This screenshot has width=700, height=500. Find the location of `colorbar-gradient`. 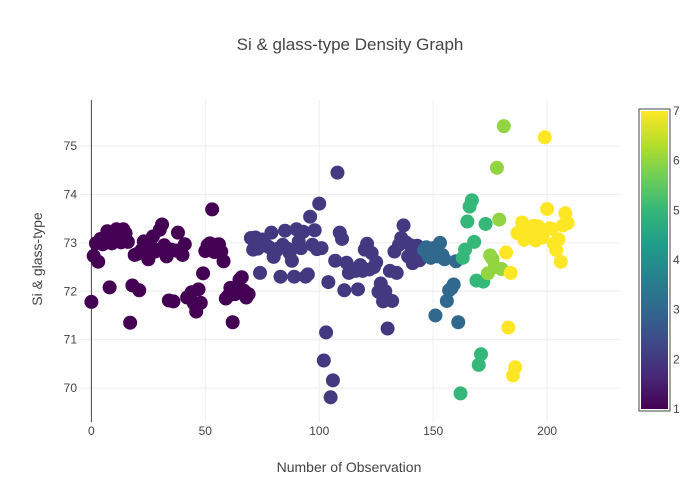

colorbar-gradient is located at coordinates (654, 260).